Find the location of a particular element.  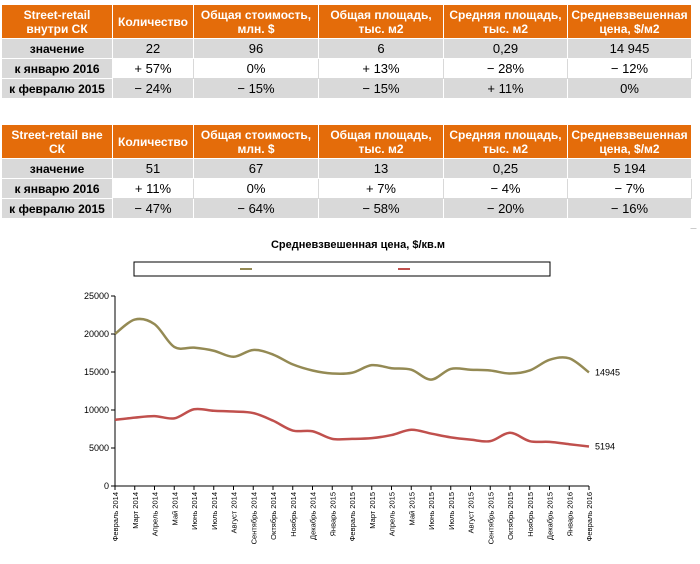

y-tick-label: 10000 is located at coordinates (96, 410).